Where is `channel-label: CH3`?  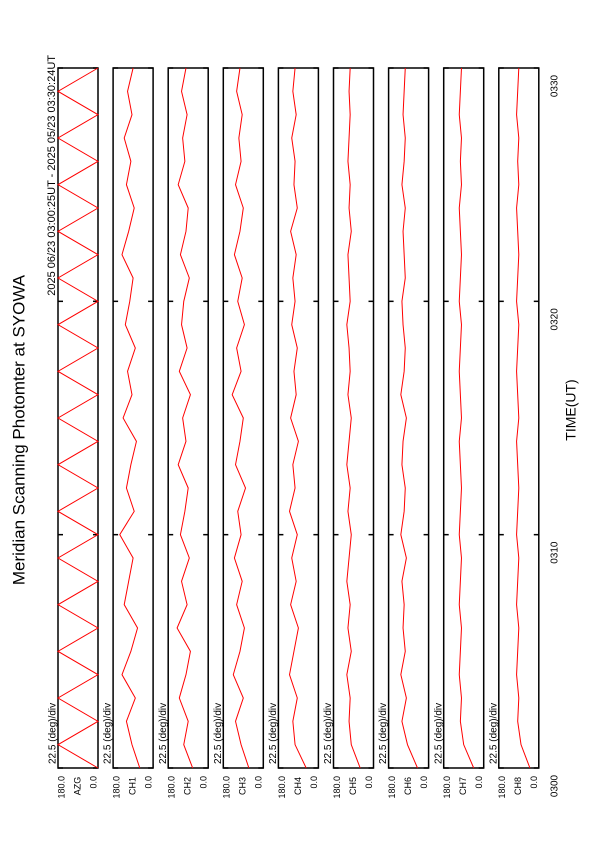
channel-label: CH3 is located at coordinates (243, 786).